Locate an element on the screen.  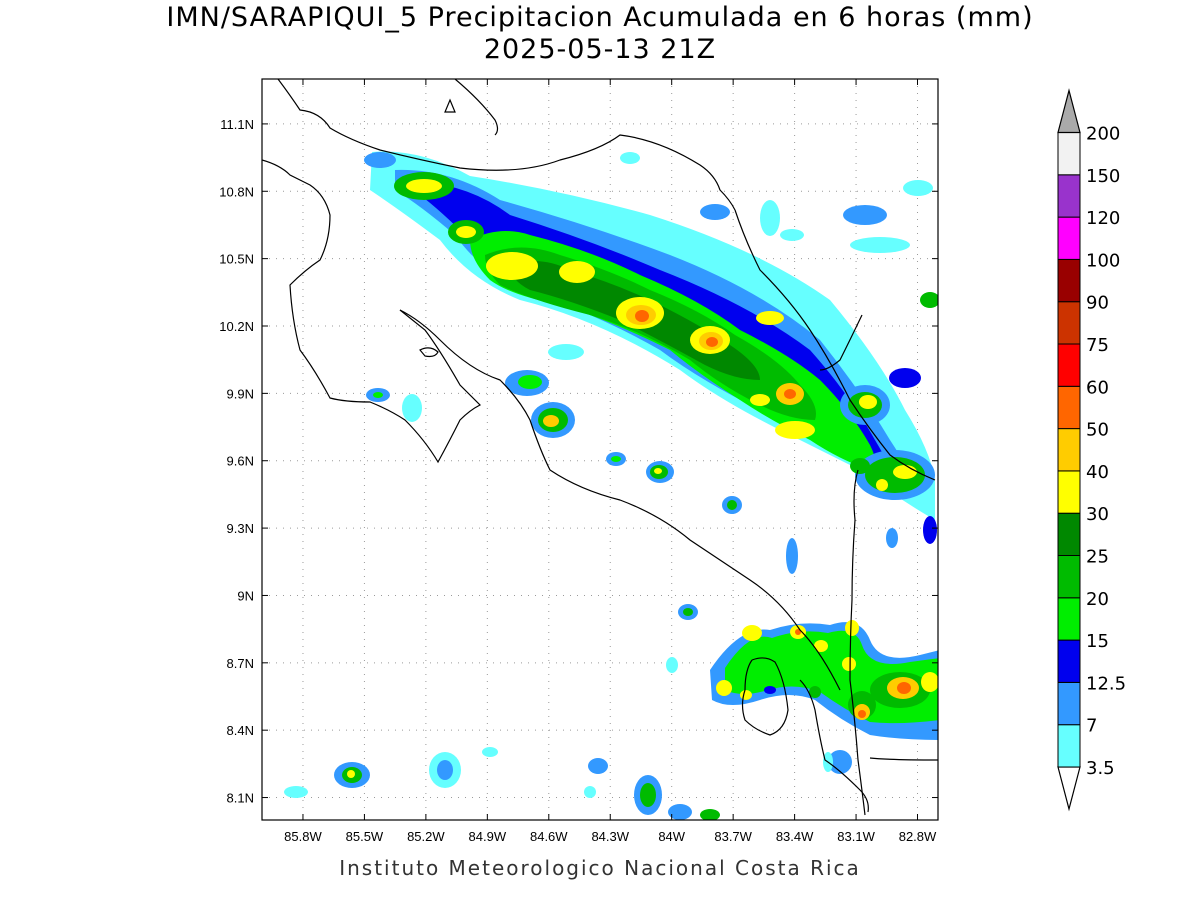
lat-tick-label: 10.8N is located at coordinates (236, 191).